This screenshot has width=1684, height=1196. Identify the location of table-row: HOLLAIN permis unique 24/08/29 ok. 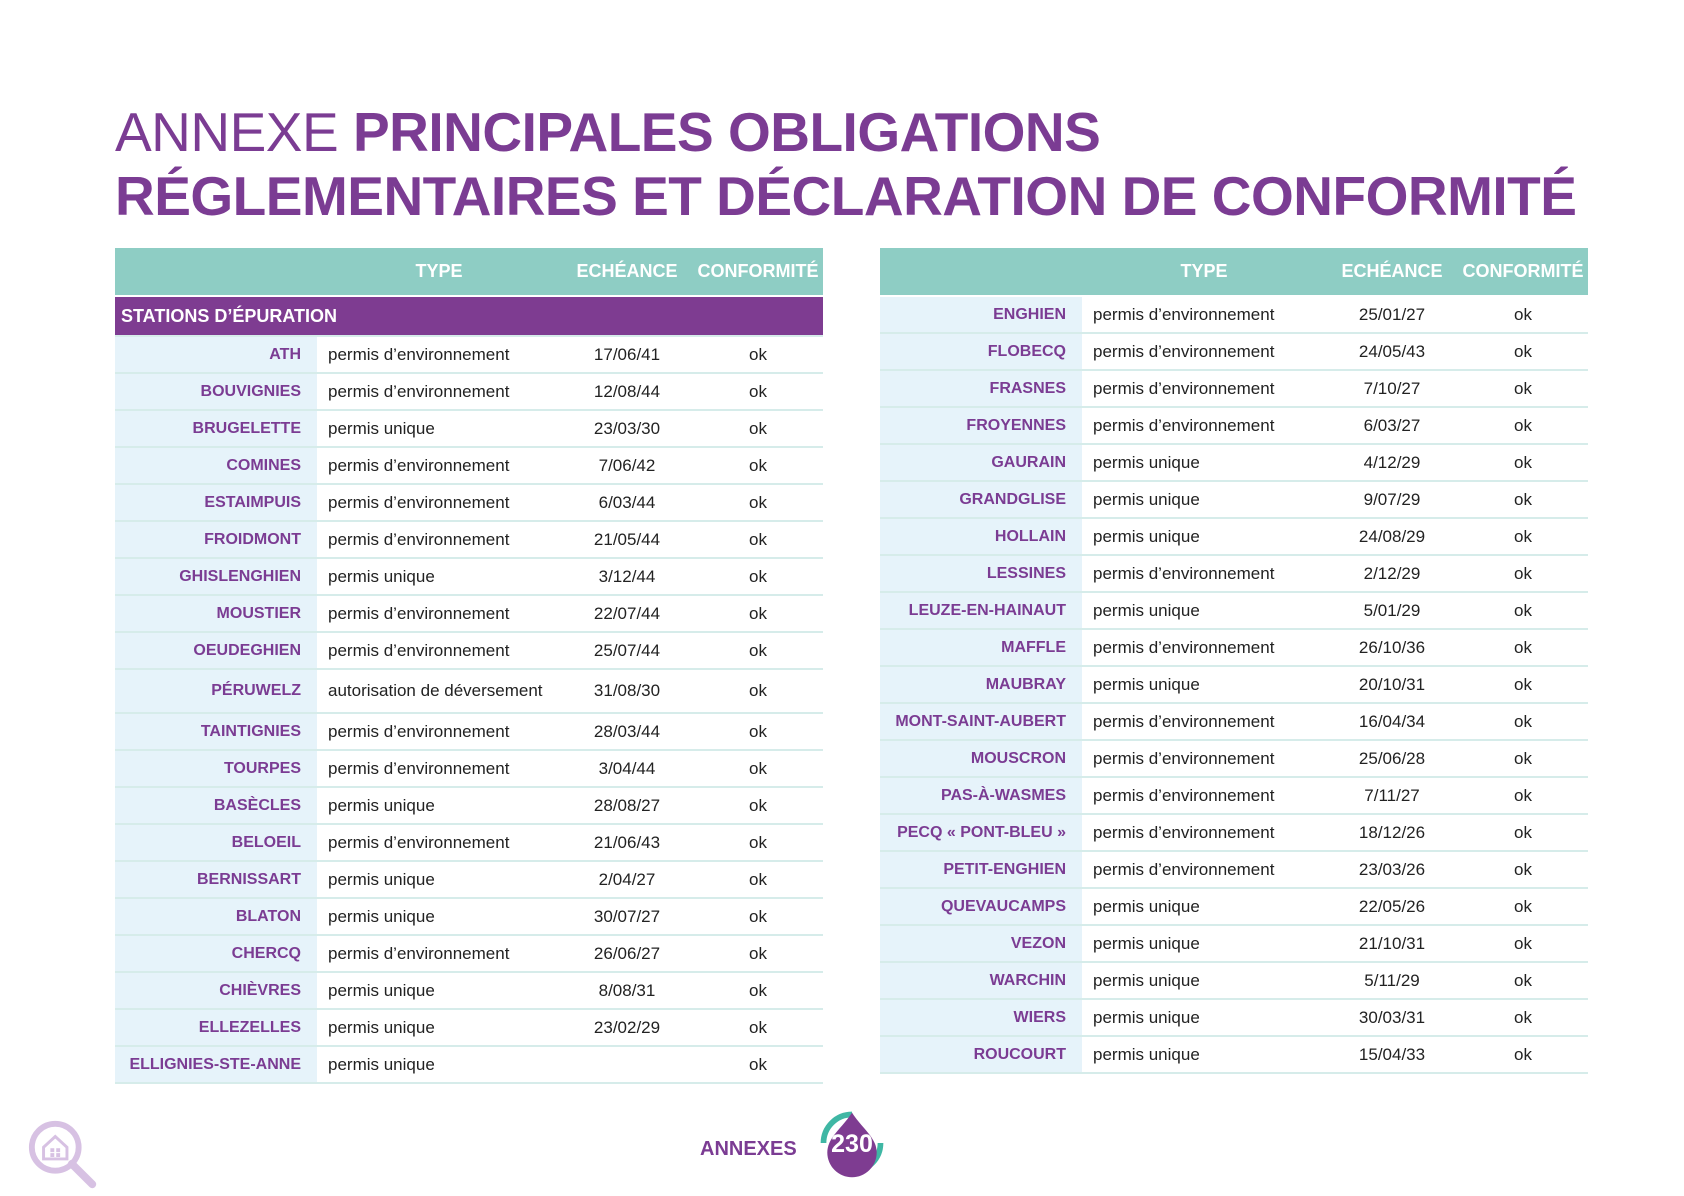
(1234, 537).